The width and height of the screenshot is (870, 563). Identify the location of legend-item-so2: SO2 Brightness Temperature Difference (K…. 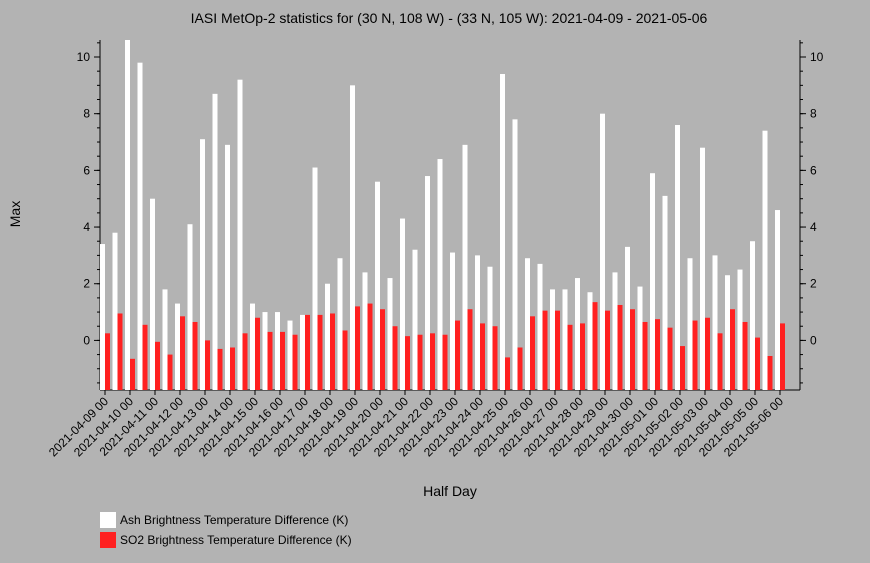
(226, 540).